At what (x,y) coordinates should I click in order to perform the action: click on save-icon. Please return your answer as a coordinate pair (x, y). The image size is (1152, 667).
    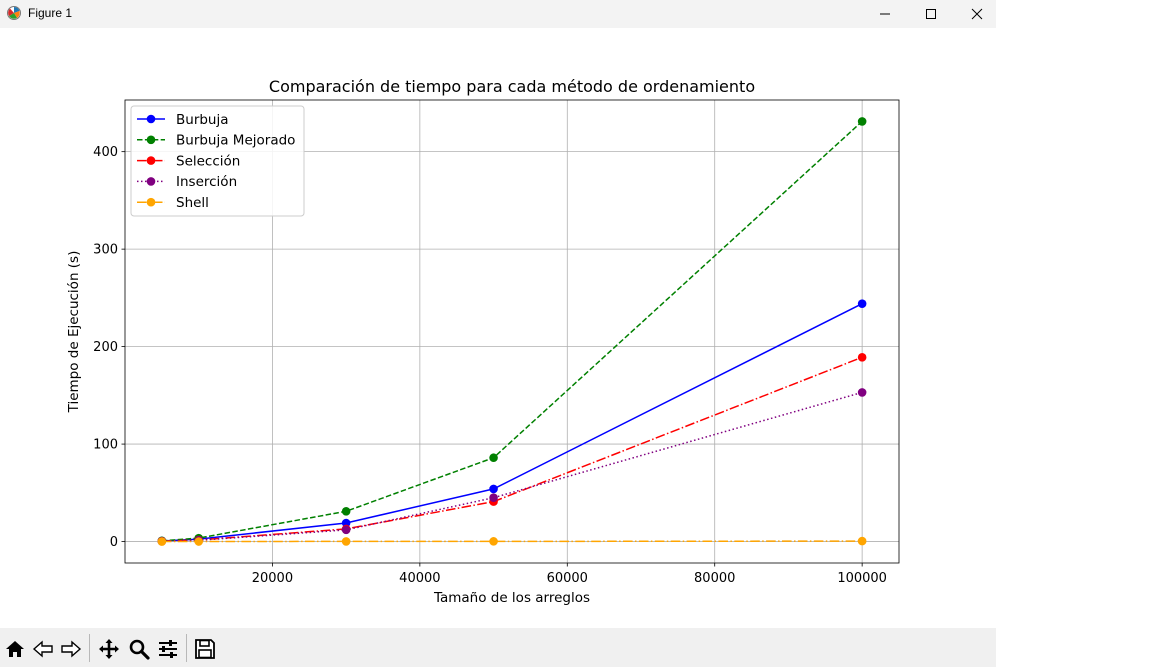
    Looking at the image, I should click on (205, 649).